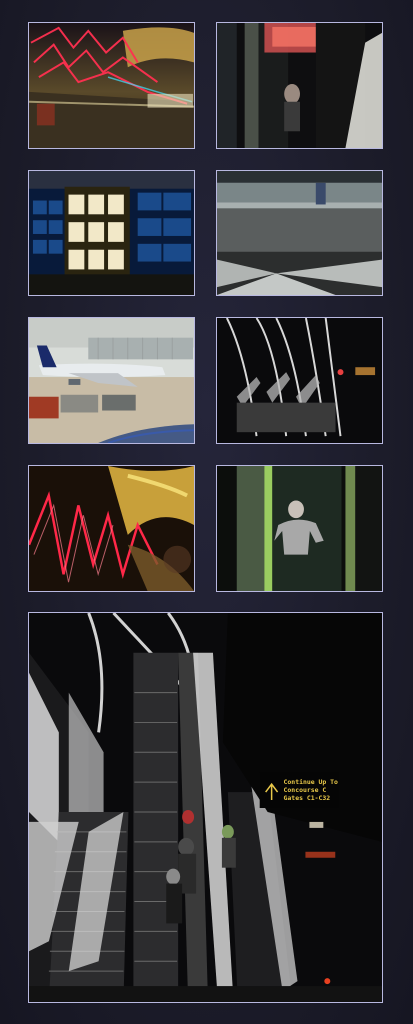  Describe the element at coordinates (272, 791) in the screenshot. I see `arrow-up-icon` at that location.